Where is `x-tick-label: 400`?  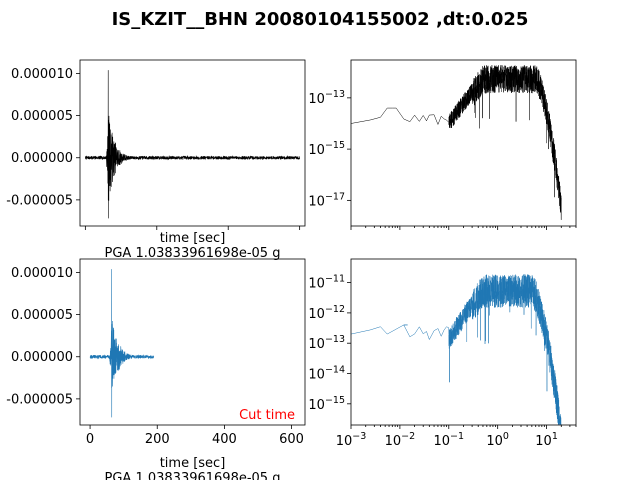
x-tick-label: 400 is located at coordinates (224, 439).